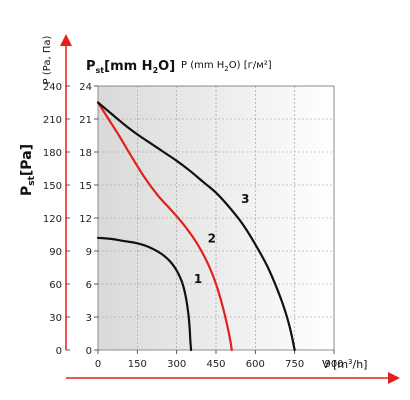 The height and width of the screenshot is (400, 410). I want to click on left-tick-label: 0, so click(59, 351).